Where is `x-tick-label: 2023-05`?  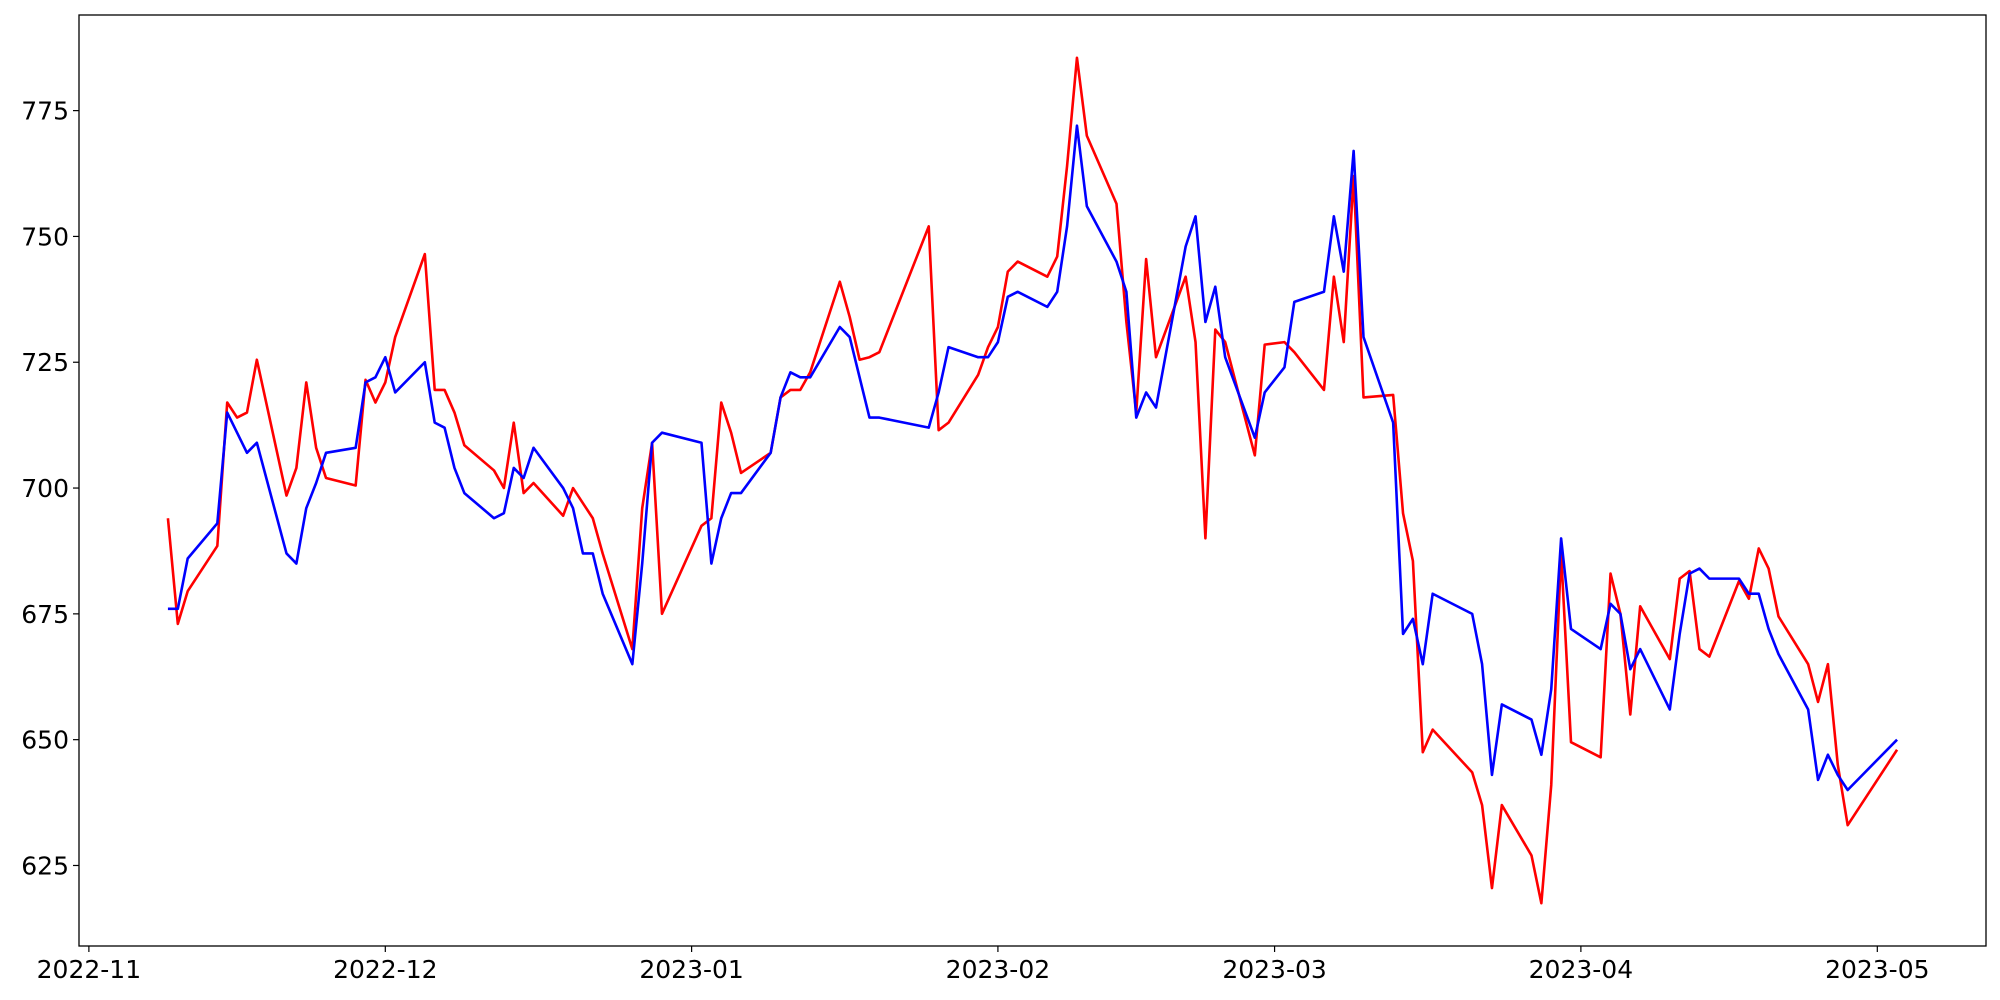
x-tick-label: 2023-05 is located at coordinates (1877, 969).